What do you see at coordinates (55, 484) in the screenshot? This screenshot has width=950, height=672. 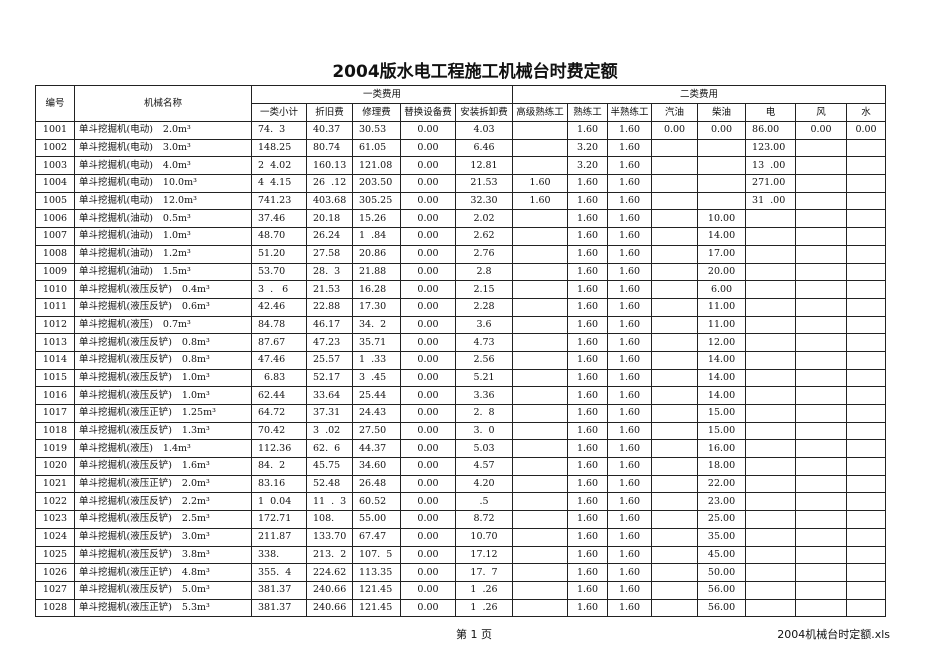 I see `row-id: 1021` at bounding box center [55, 484].